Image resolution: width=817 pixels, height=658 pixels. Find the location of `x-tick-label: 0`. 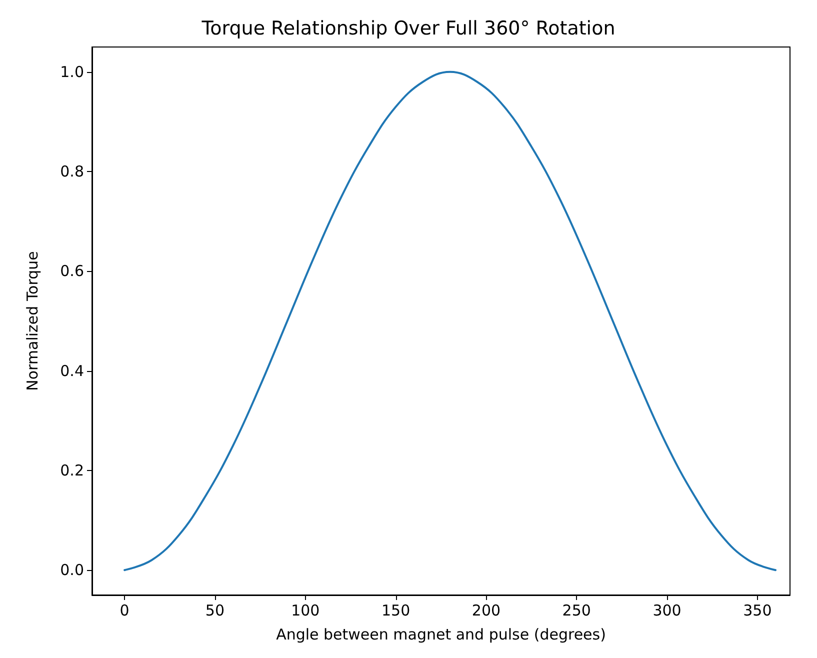

x-tick-label: 0 is located at coordinates (125, 611).